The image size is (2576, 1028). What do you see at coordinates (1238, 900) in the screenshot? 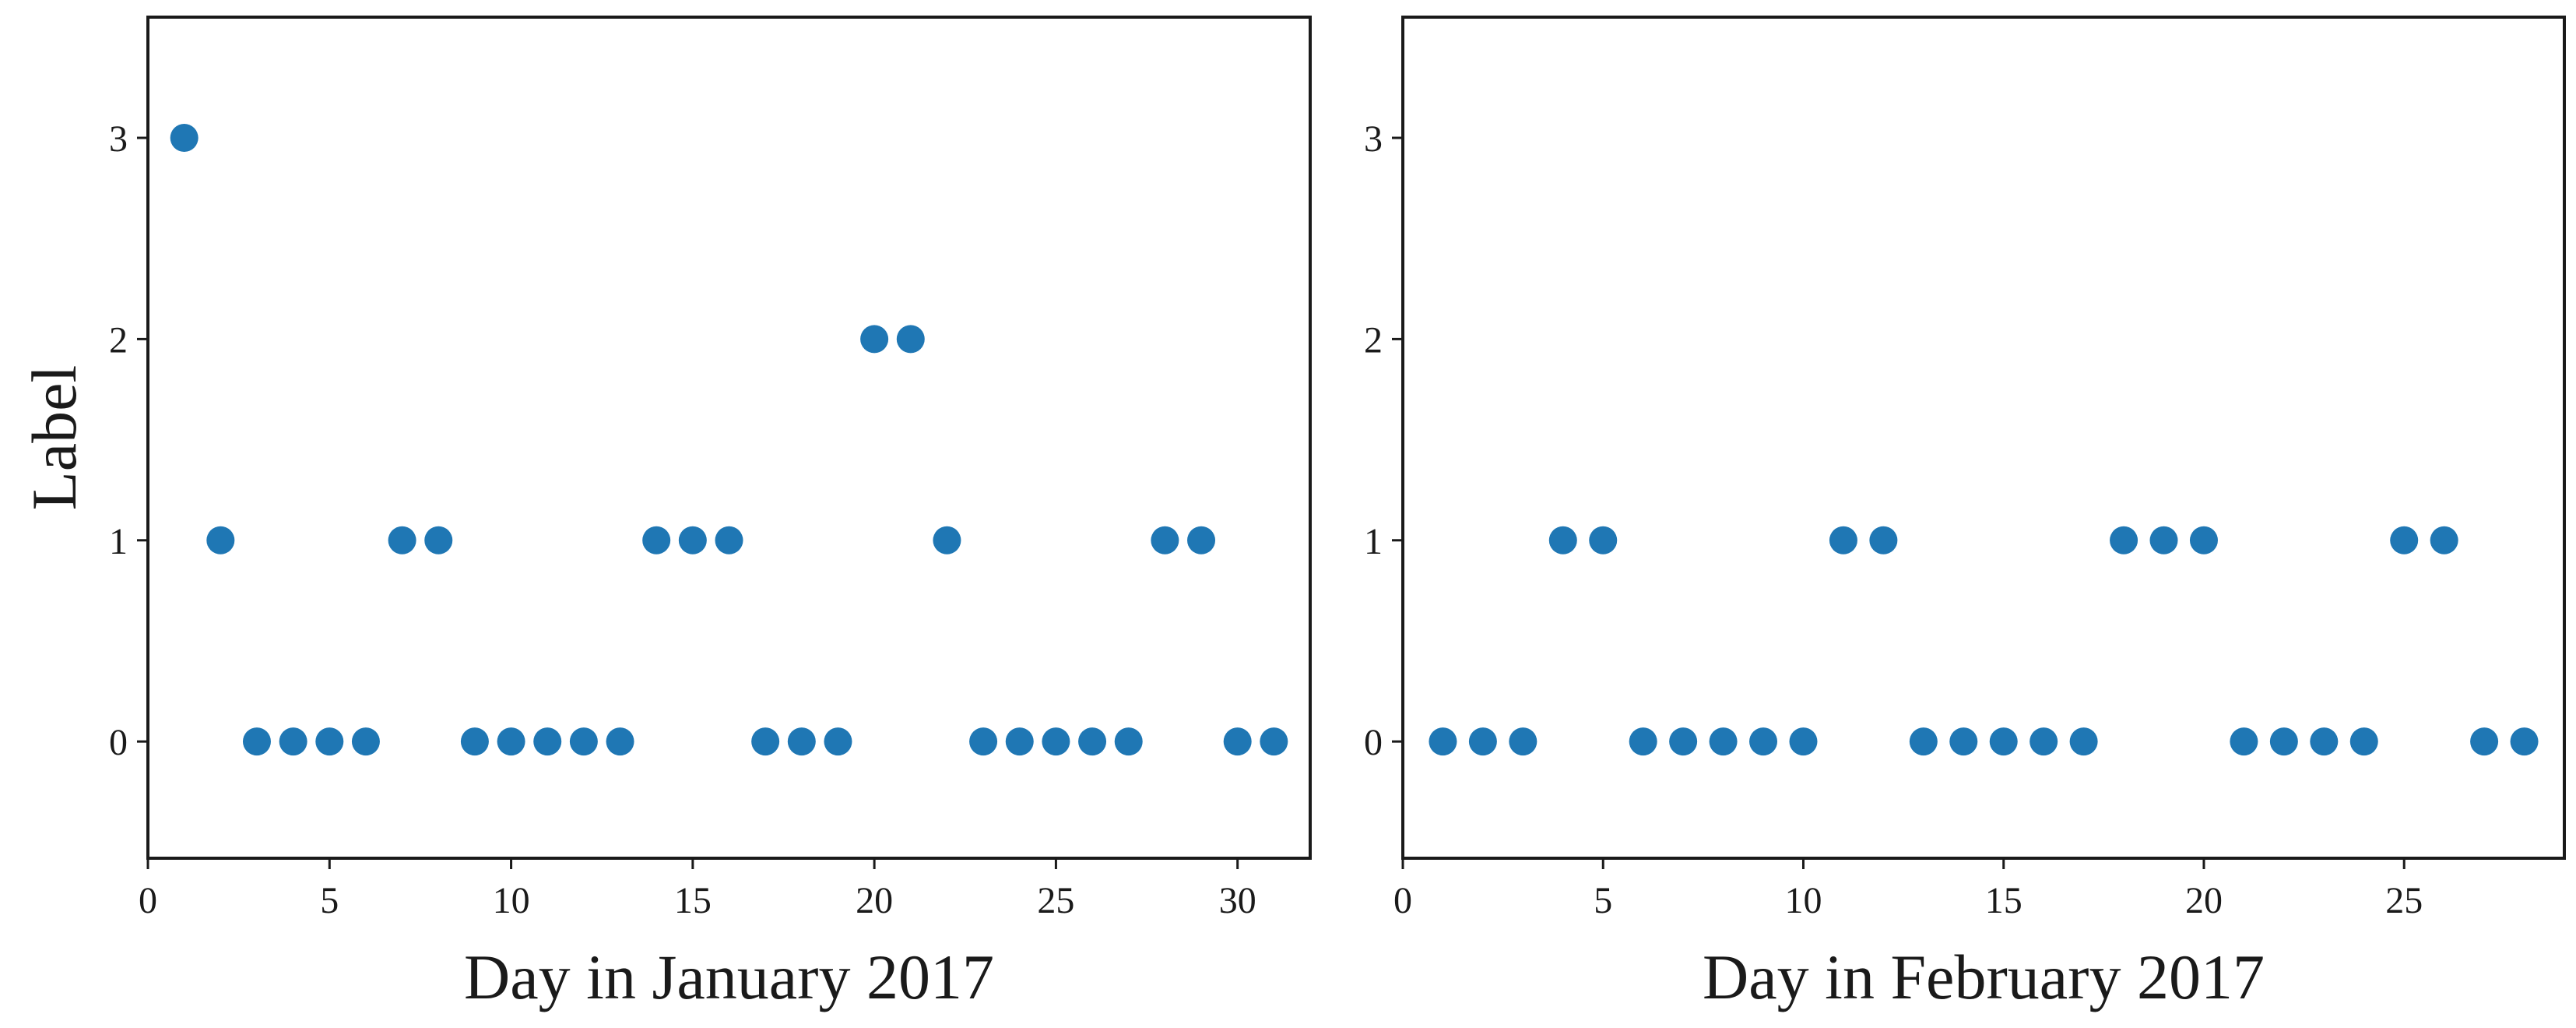
I see `january-x-tick-label: 30` at bounding box center [1238, 900].